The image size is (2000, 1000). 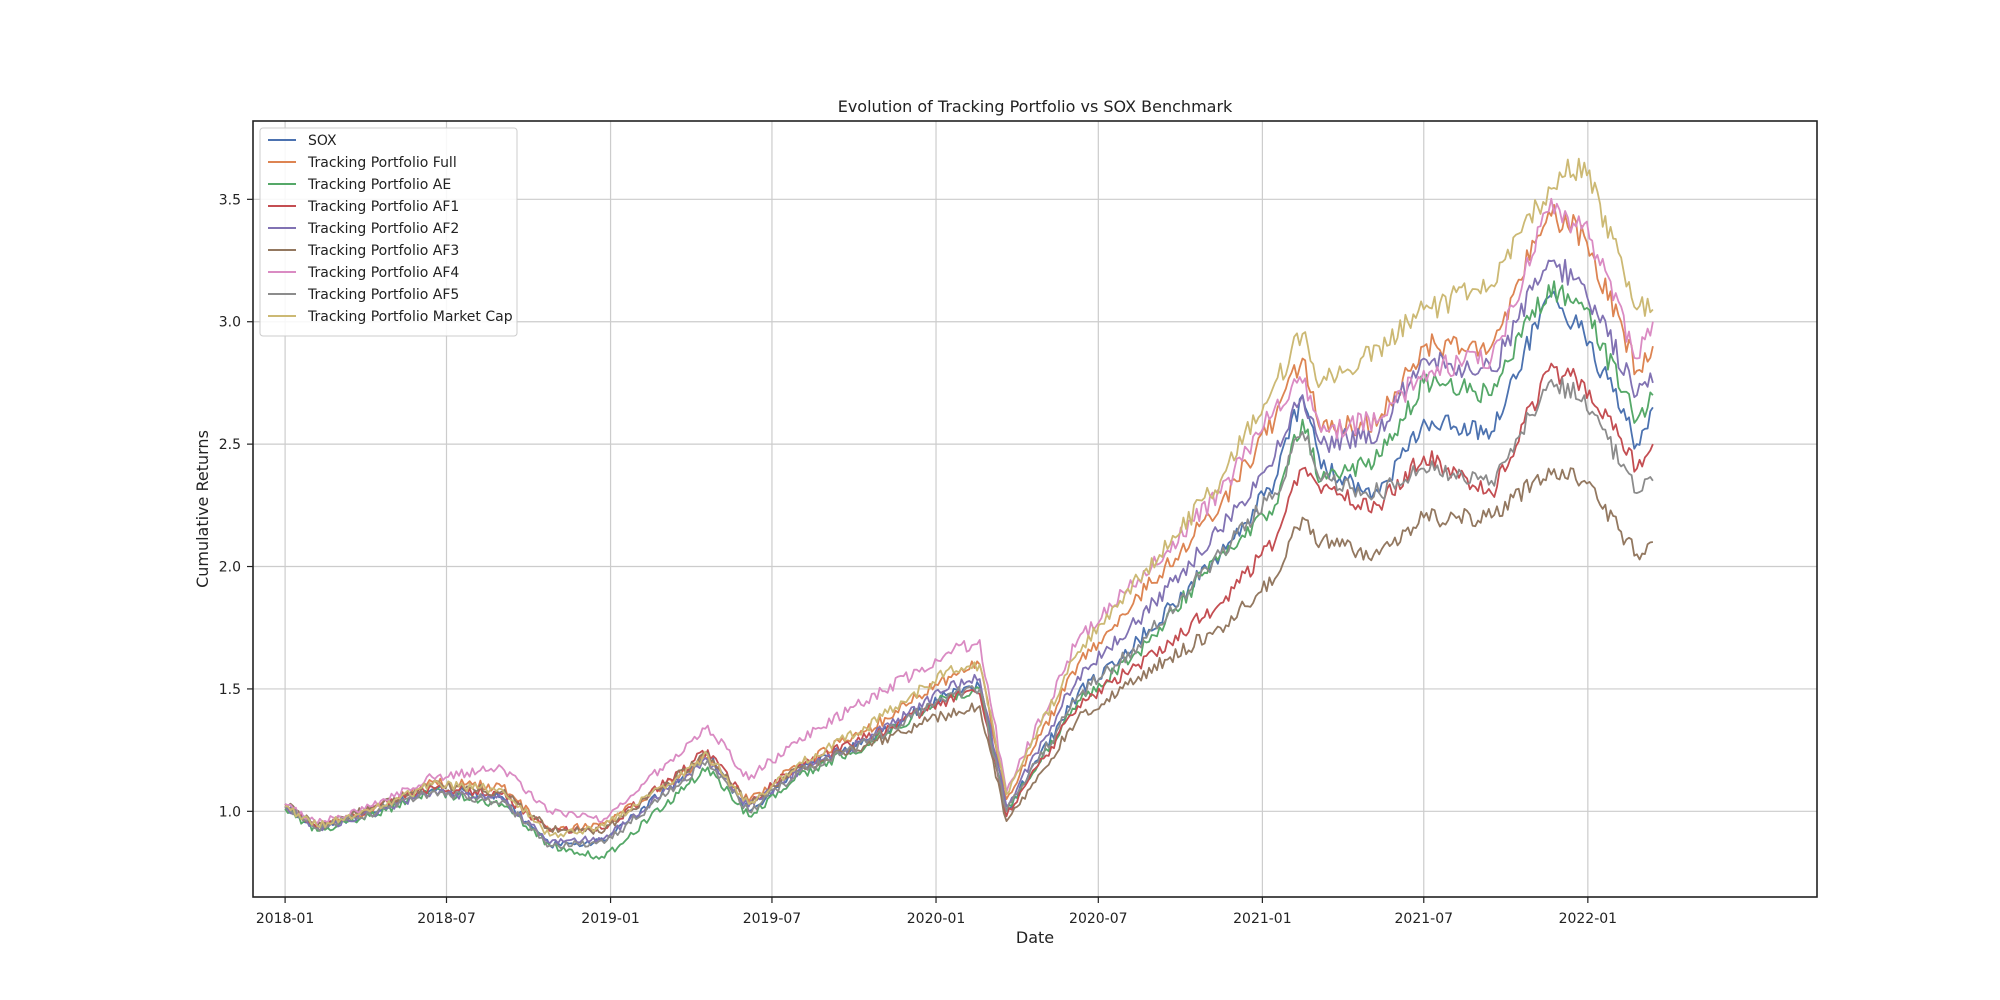 I want to click on legend-entry-label: Tracking Portfolio AF1, so click(x=383, y=207).